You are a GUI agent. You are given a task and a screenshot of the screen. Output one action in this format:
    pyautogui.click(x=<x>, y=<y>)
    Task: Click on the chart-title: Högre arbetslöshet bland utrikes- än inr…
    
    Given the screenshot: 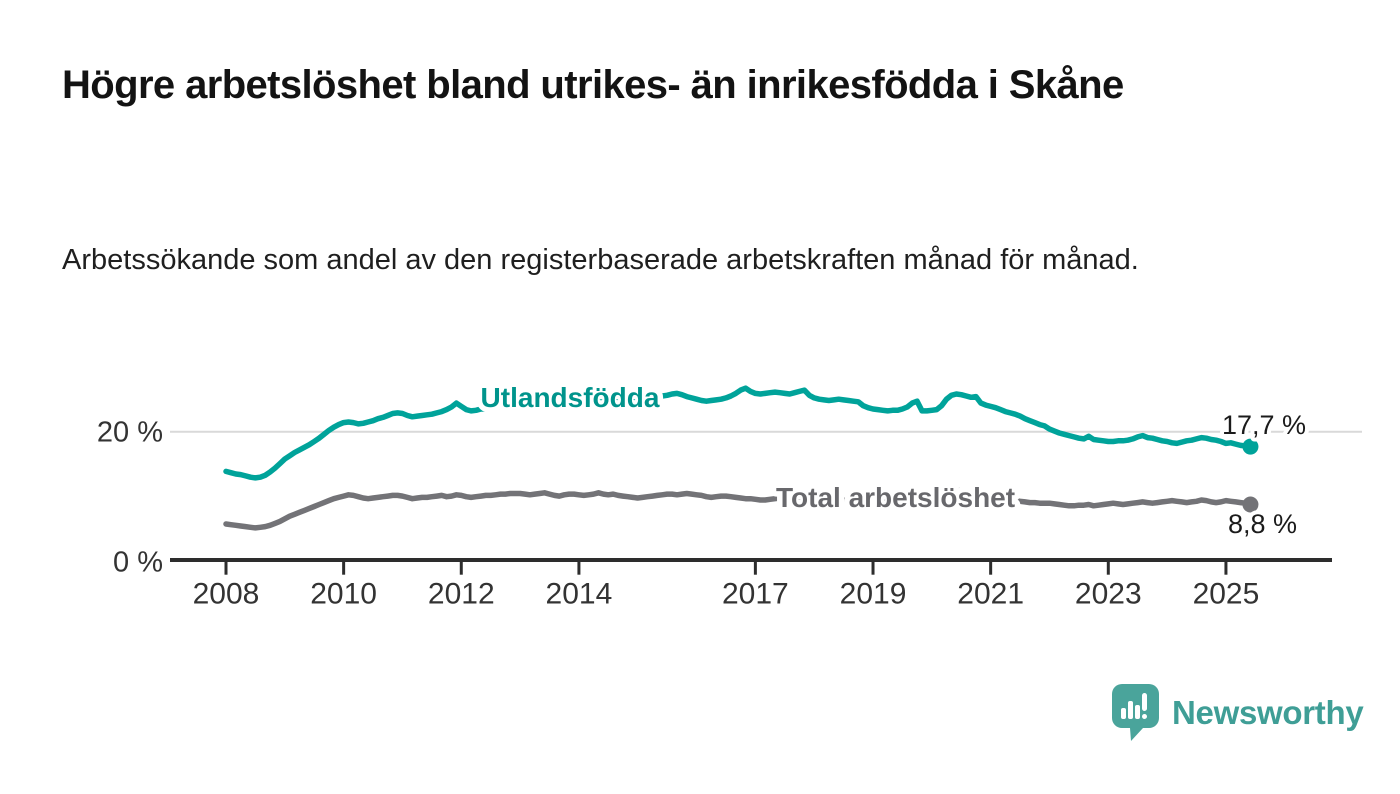 What is the action you would take?
    pyautogui.click(x=593, y=85)
    